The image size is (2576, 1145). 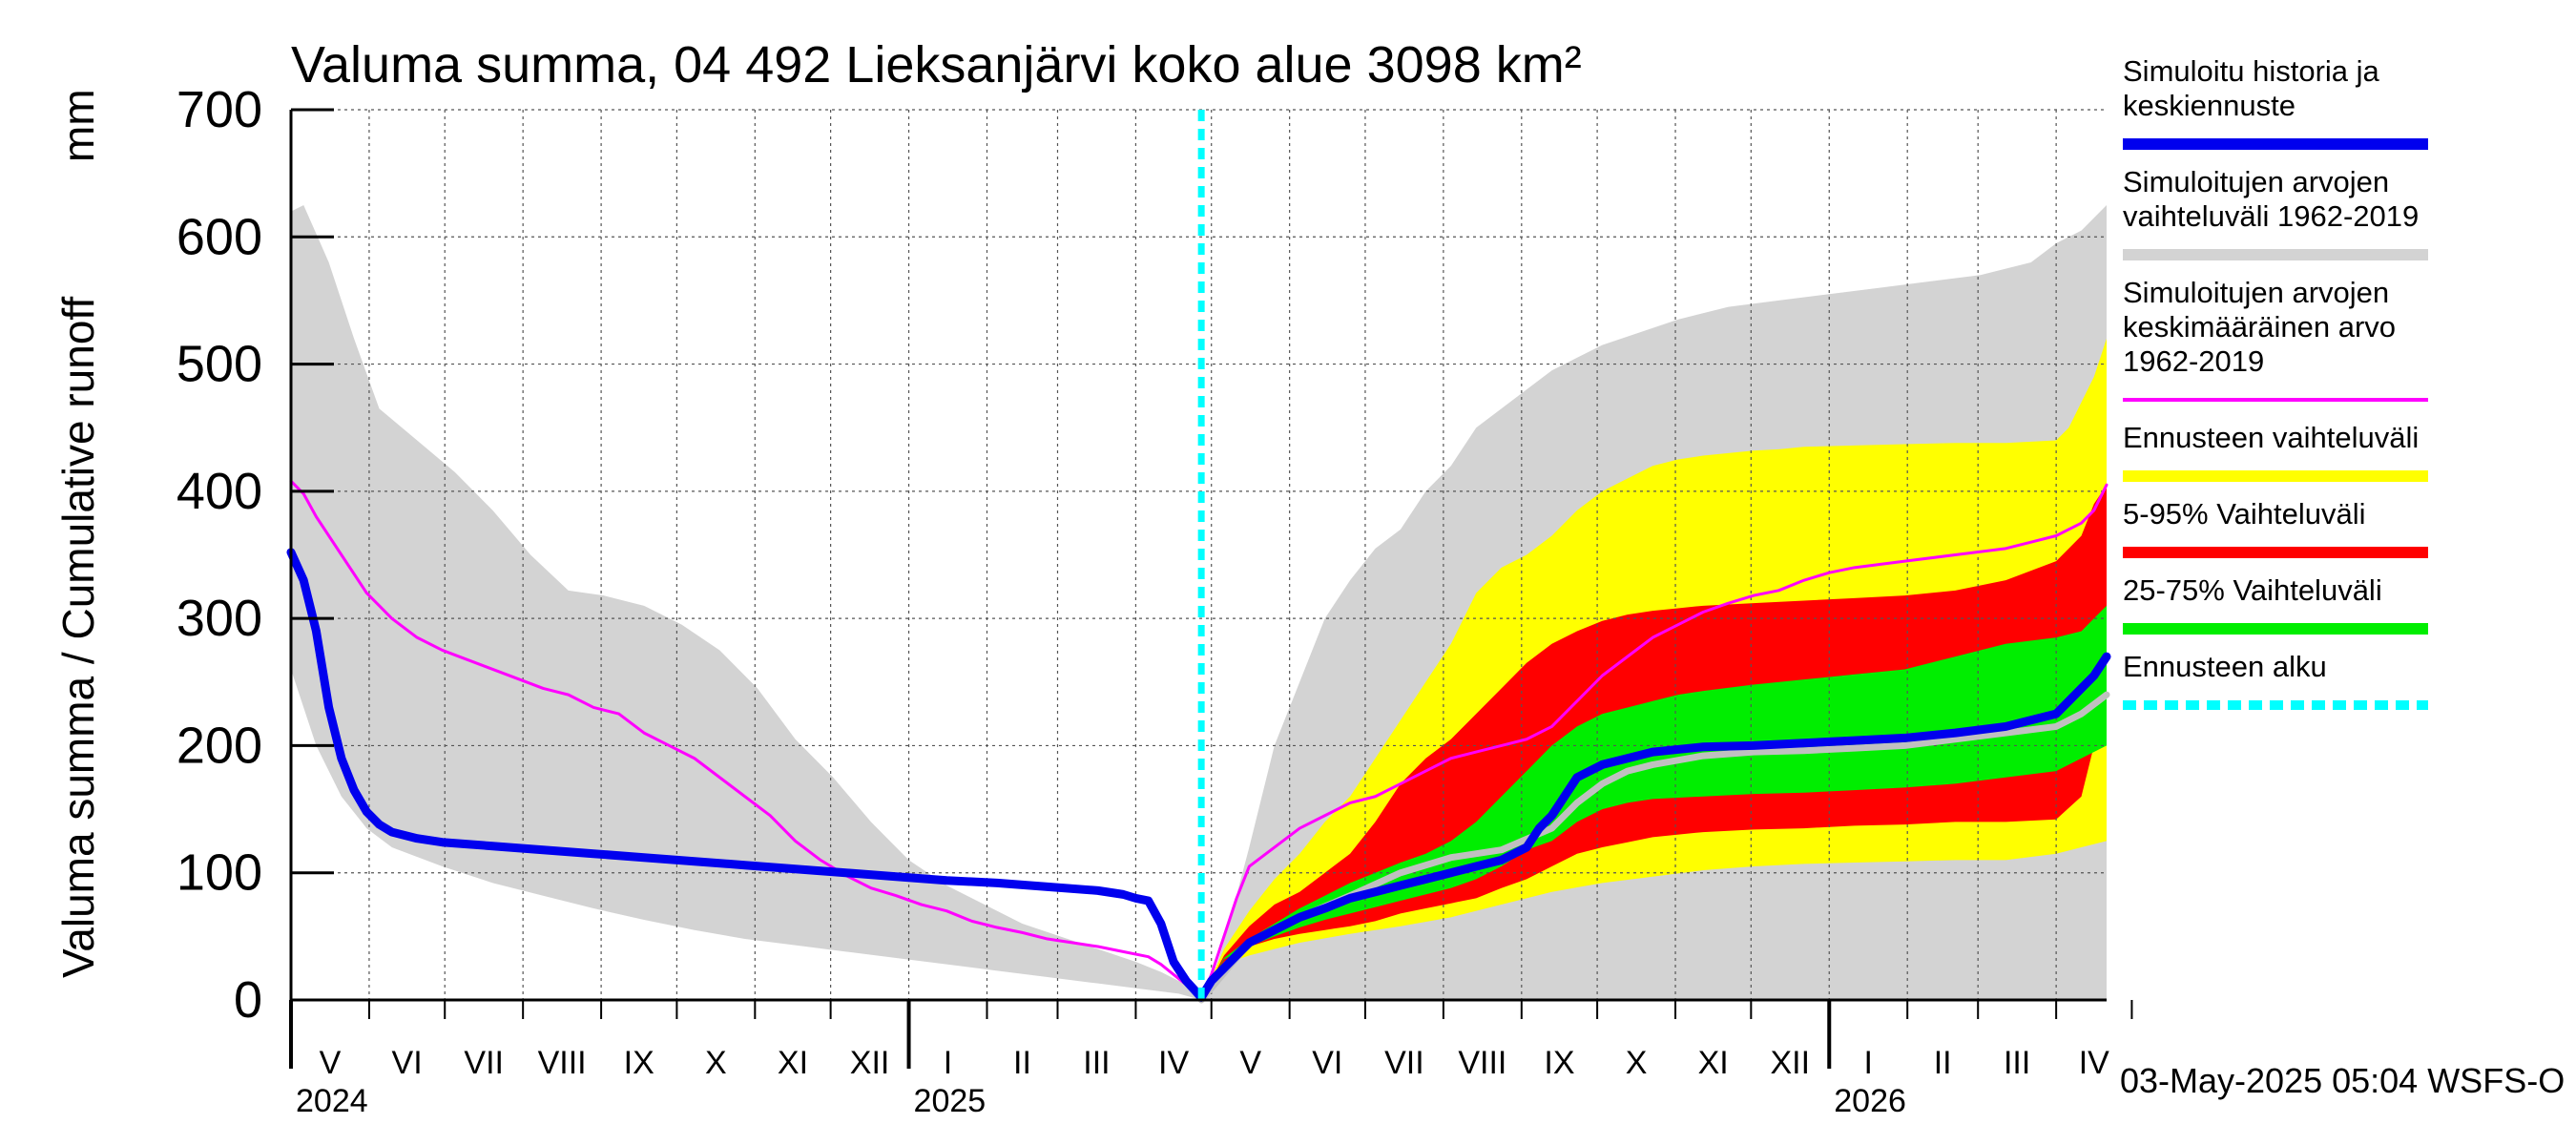 What do you see at coordinates (1653, 847) in the screenshot?
I see `median-line` at bounding box center [1653, 847].